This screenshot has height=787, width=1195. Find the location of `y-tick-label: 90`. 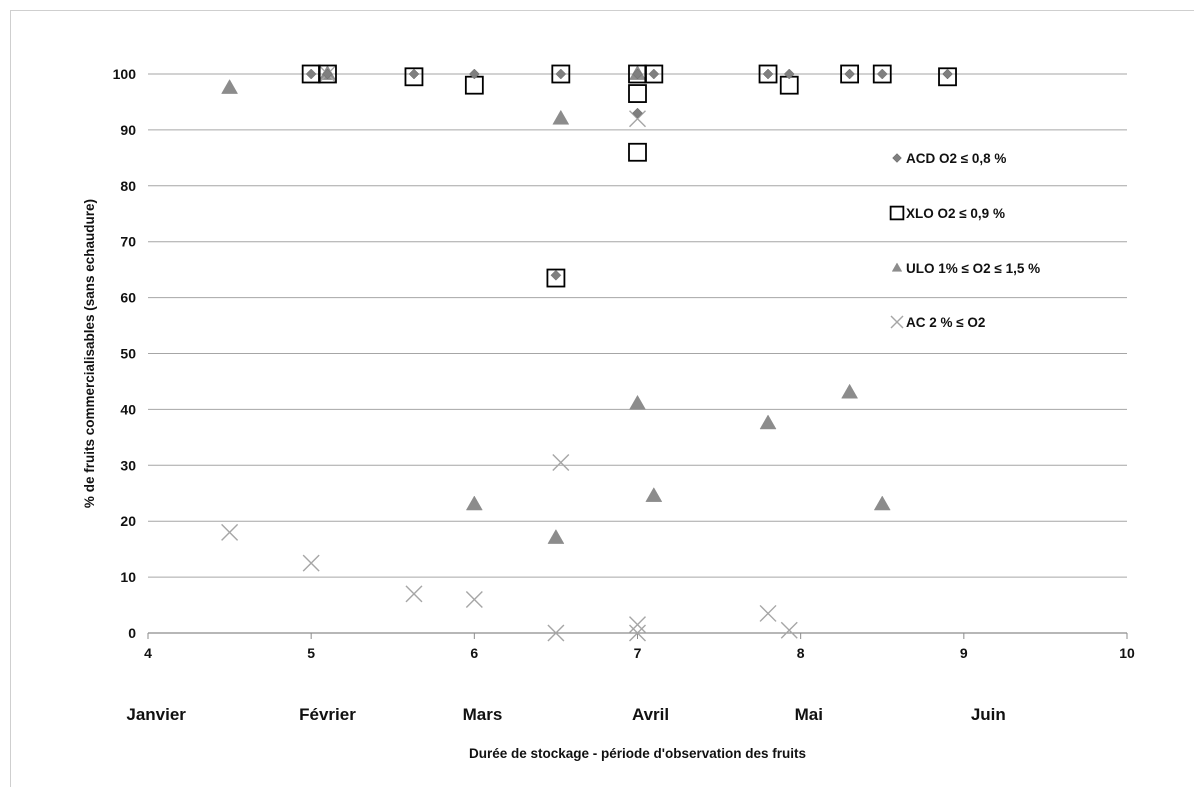

y-tick-label: 90 is located at coordinates (128, 130).